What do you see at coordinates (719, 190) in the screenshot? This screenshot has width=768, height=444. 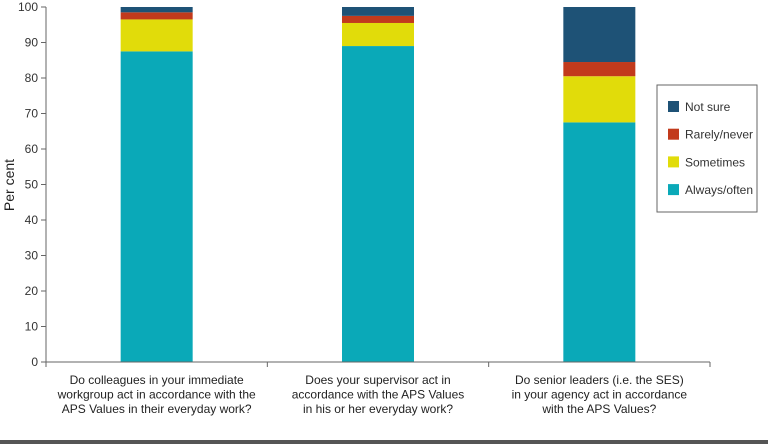 I see `legend-label: Always/often` at bounding box center [719, 190].